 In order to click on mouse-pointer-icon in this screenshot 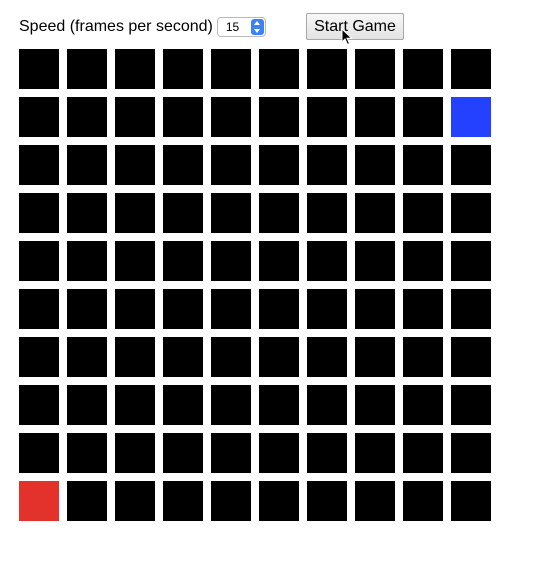, I will do `click(347, 37)`.